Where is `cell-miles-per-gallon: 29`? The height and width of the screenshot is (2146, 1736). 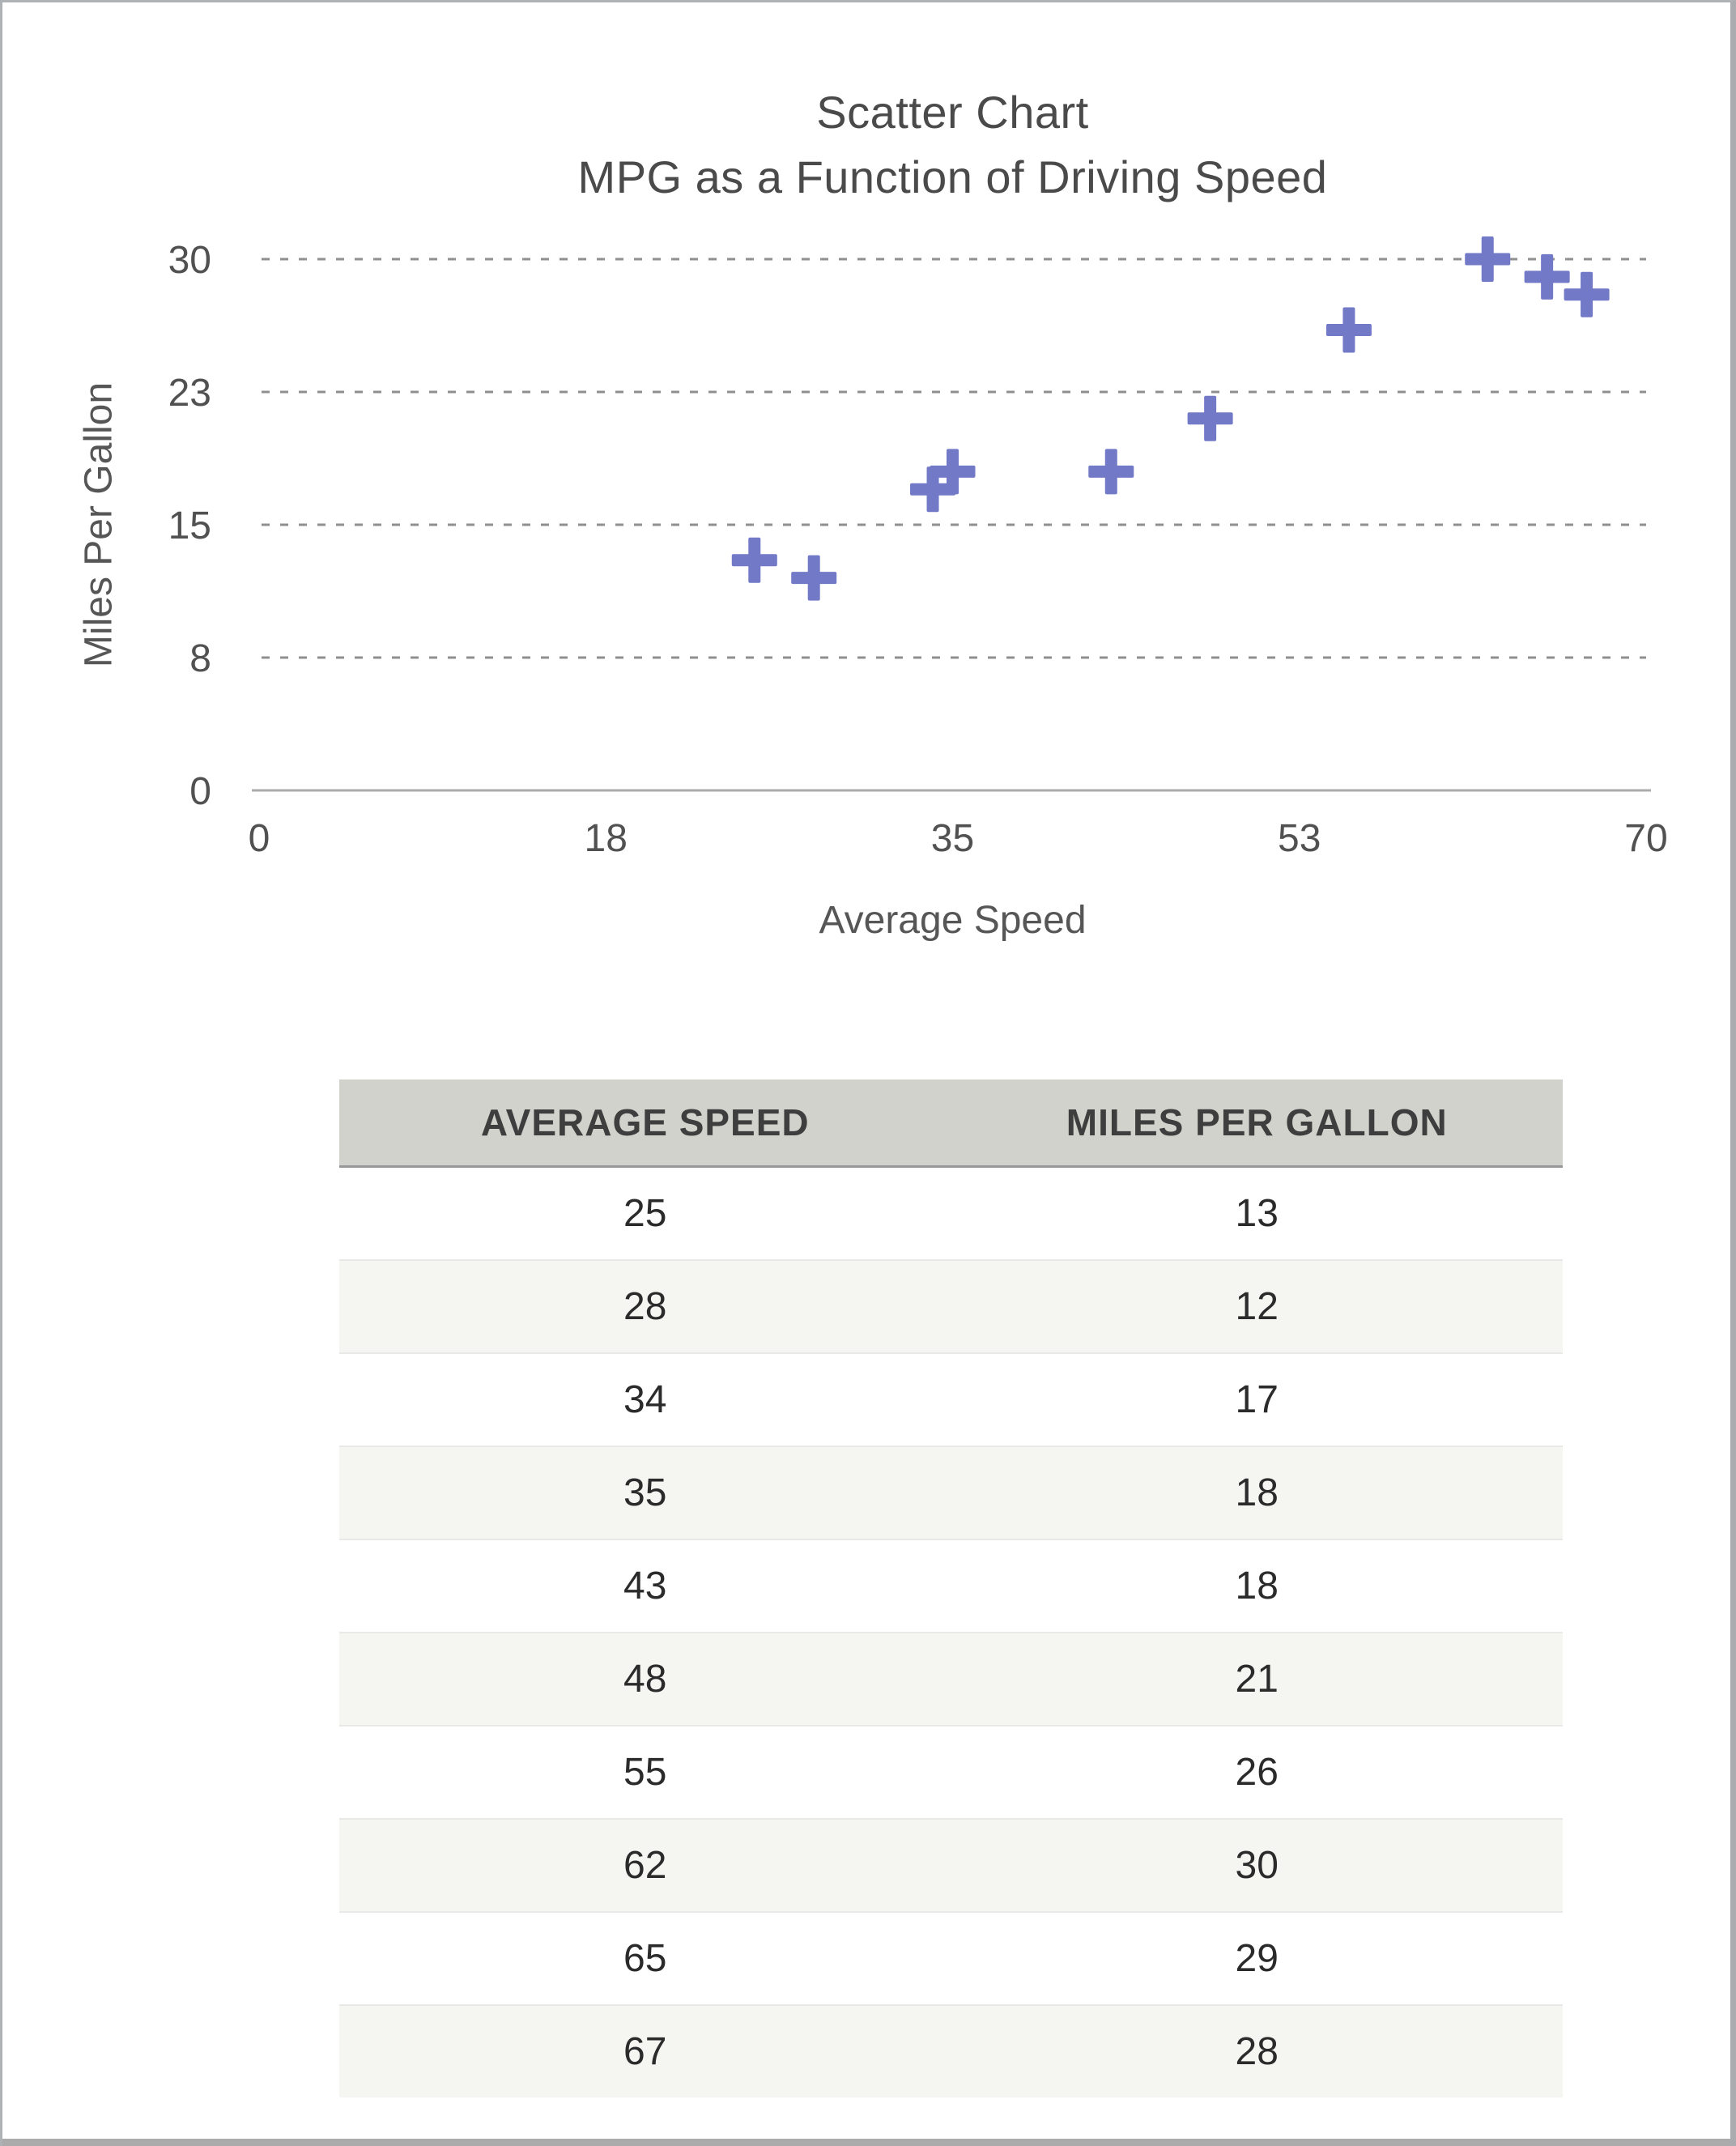 cell-miles-per-gallon: 29 is located at coordinates (1257, 1958).